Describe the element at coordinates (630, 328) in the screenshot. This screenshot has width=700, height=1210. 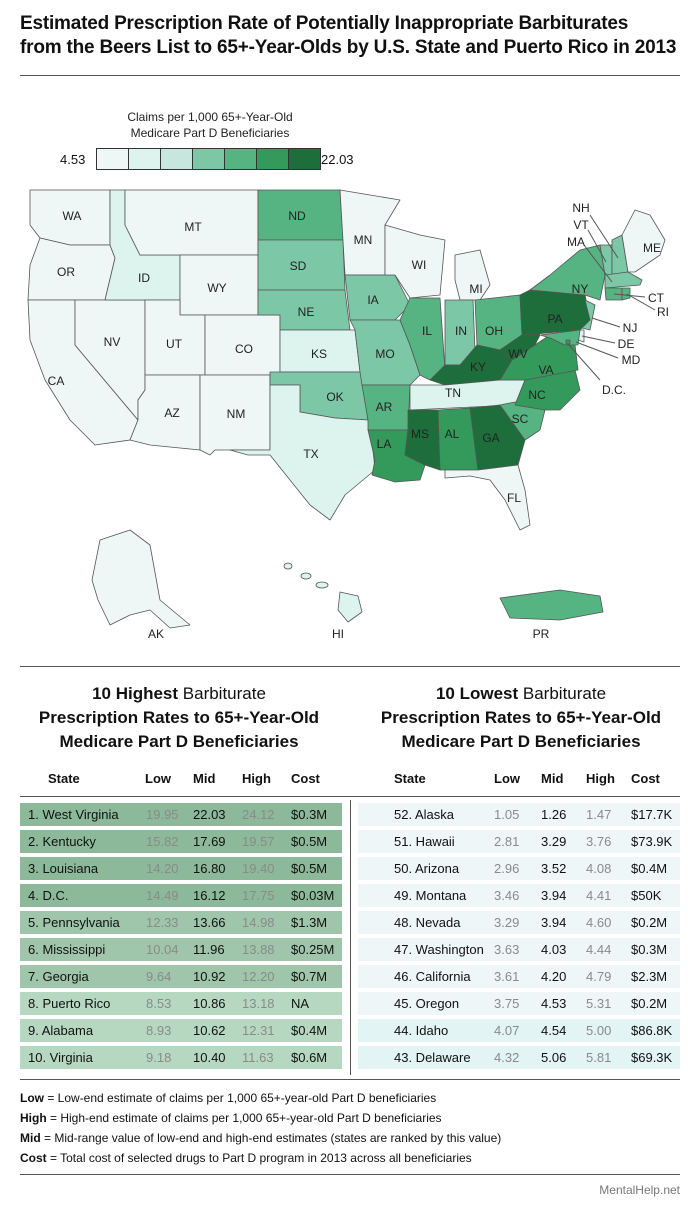
I see `label-NJ: NJ` at that location.